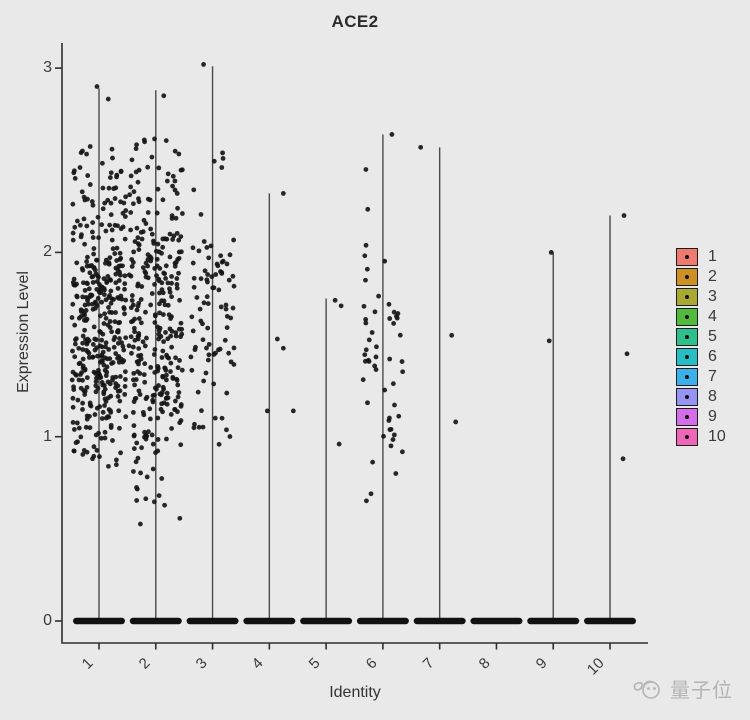 The width and height of the screenshot is (750, 720). What do you see at coordinates (712, 316) in the screenshot?
I see `legend-item-label: 4` at bounding box center [712, 316].